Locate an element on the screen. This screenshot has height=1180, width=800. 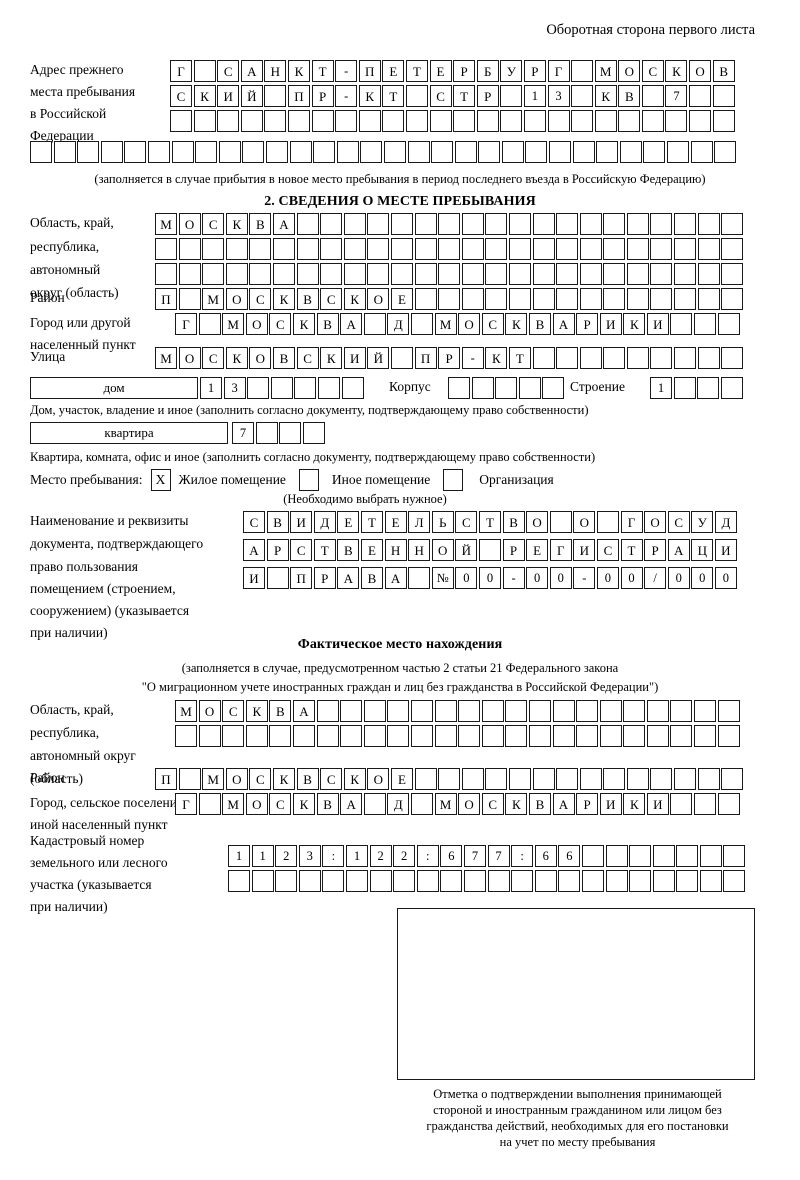
form-cell: 0 is located at coordinates (466, 578).